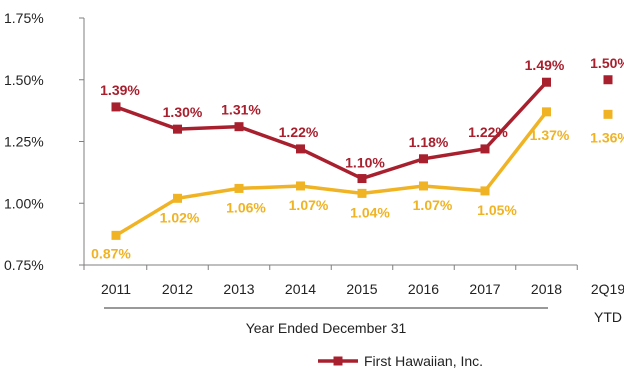 The width and height of the screenshot is (624, 374). I want to click on series-1-data-label: 1.37%, so click(550, 135).